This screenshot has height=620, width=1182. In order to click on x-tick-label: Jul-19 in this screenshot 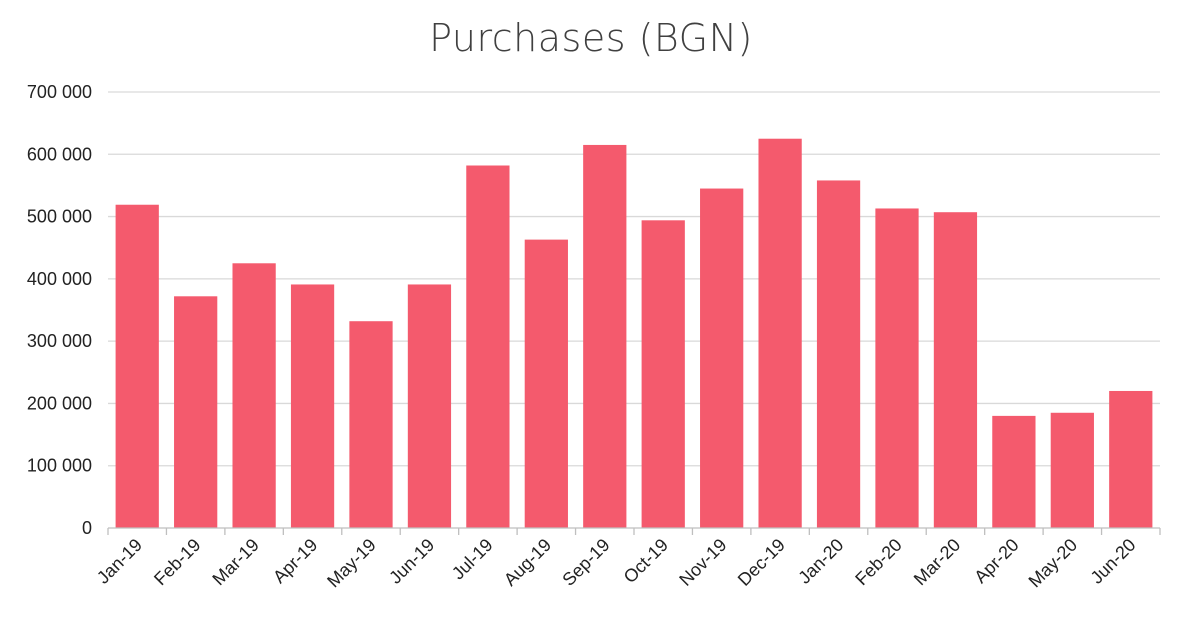, I will do `click(472, 559)`.